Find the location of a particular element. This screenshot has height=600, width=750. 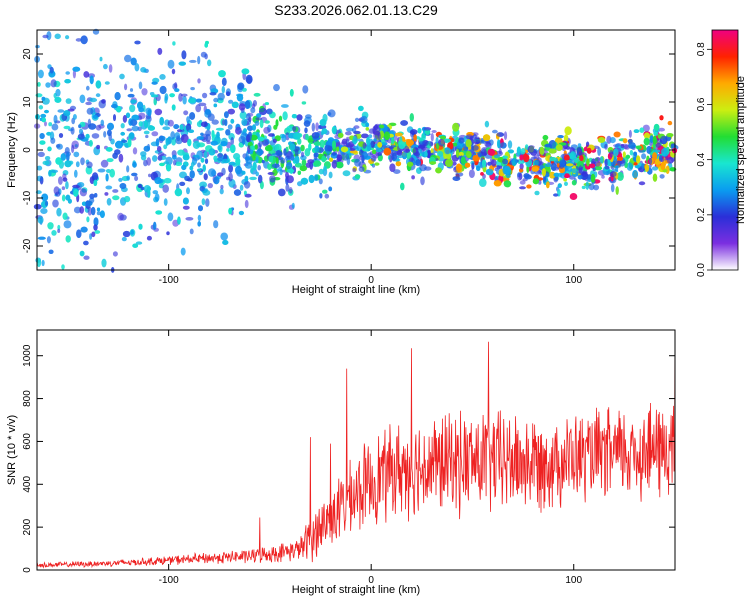

spectrogram-x-axis-label: Height of straight line (km) is located at coordinates (356, 290).